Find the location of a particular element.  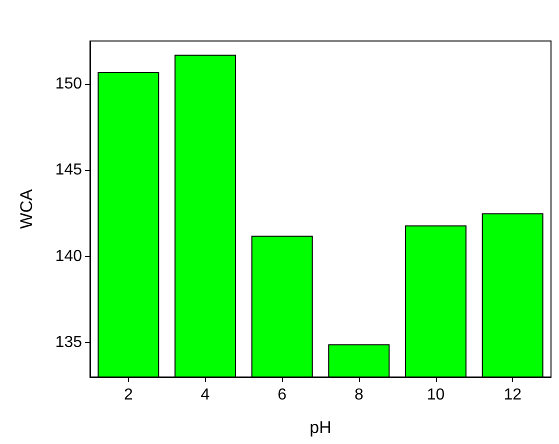

y-tick-label: 135 is located at coordinates (68, 343).